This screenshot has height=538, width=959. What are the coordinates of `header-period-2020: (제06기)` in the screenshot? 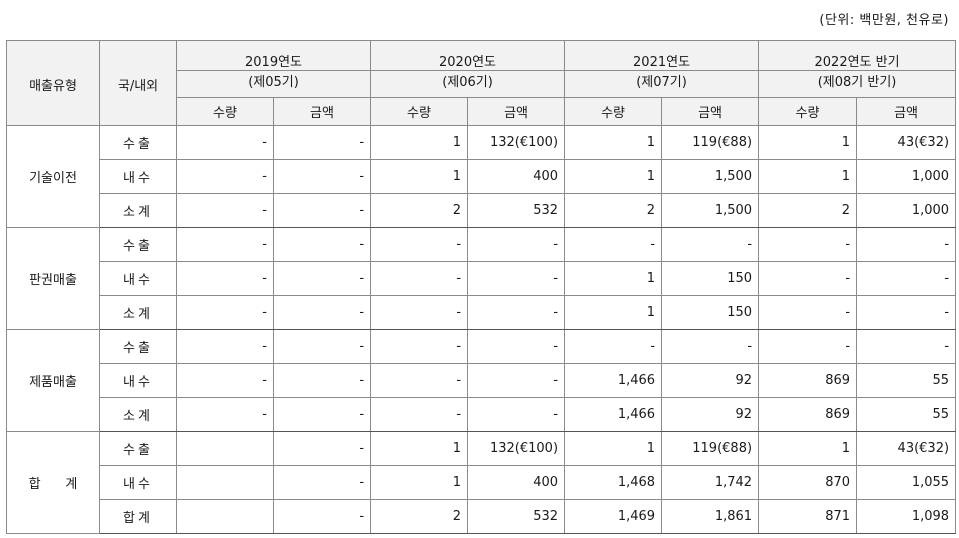 It's located at (468, 84).